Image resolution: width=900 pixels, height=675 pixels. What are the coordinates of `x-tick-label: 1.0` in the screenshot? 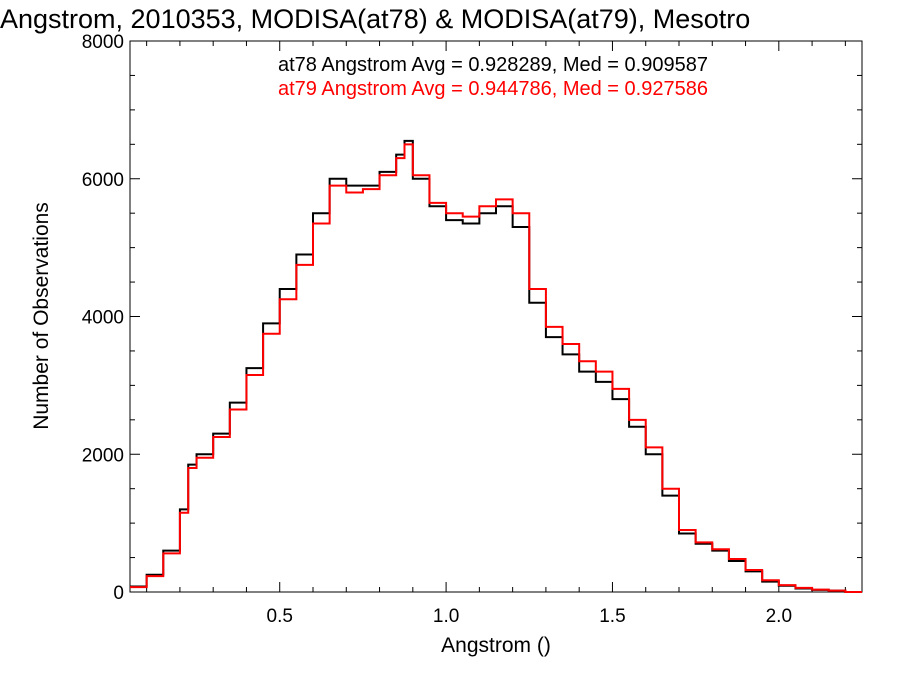 It's located at (446, 616).